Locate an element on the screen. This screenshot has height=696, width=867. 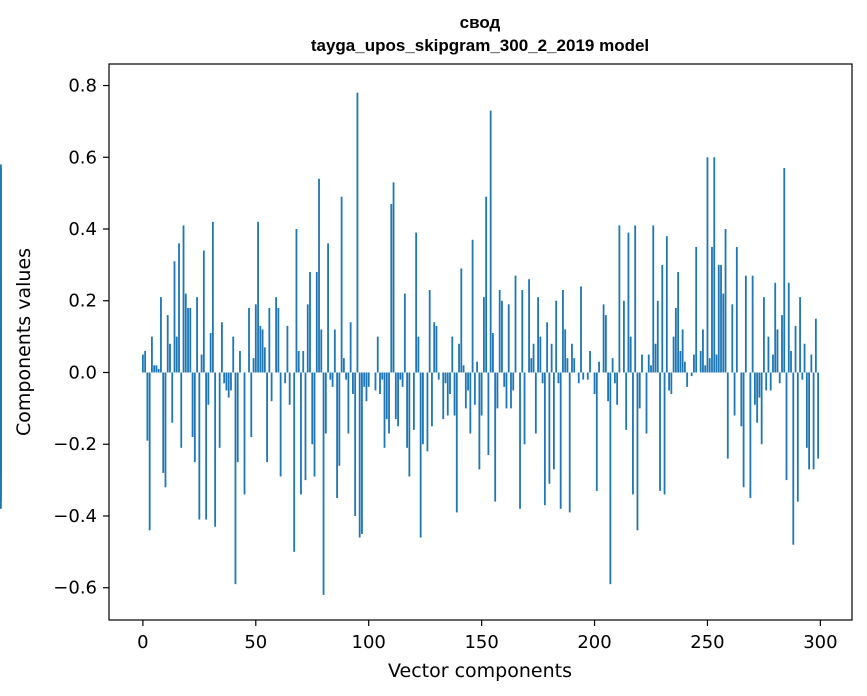
y-tick-label: −0.2 is located at coordinates (75, 444).